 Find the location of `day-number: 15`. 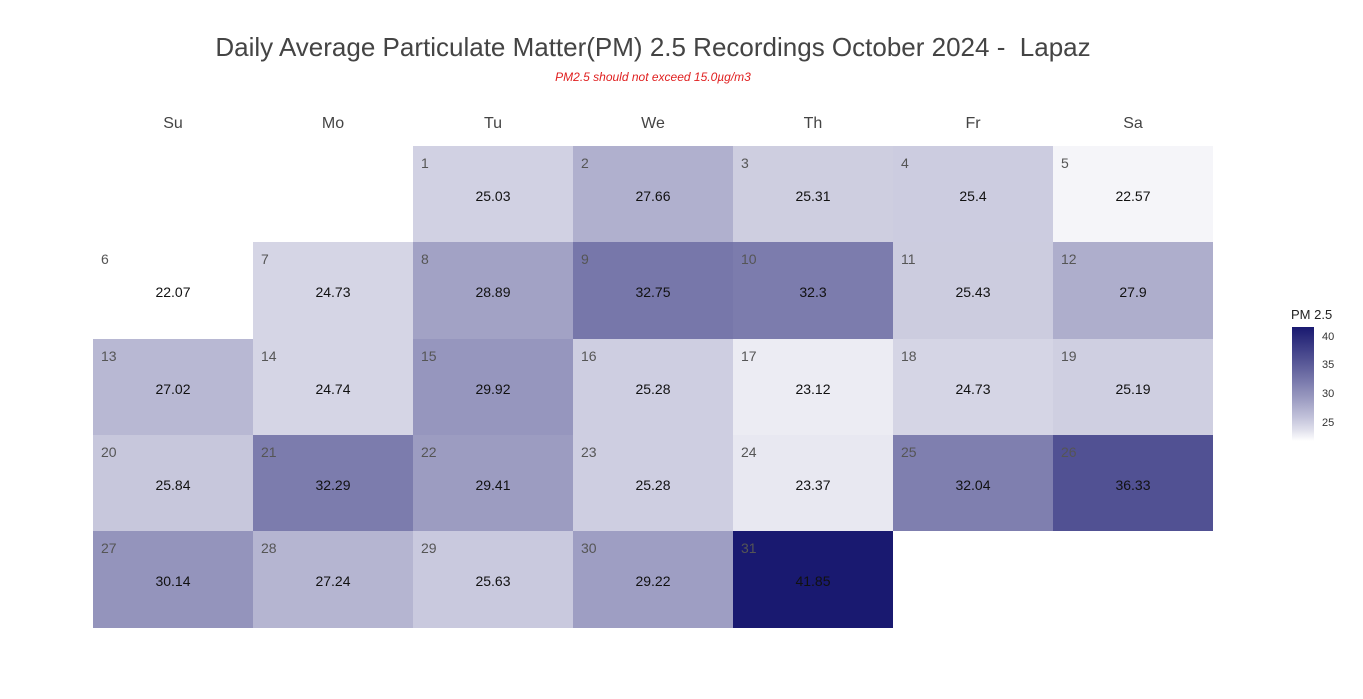

day-number: 15 is located at coordinates (429, 356).